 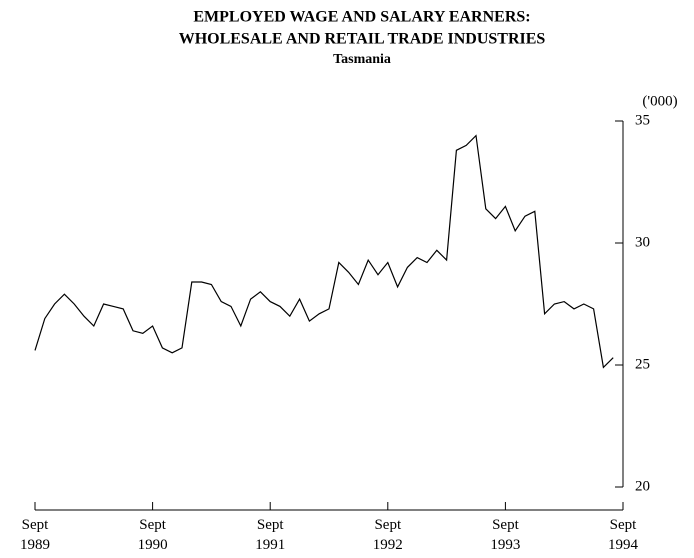 I want to click on x-tick-label: Sept 1992, so click(x=388, y=535).